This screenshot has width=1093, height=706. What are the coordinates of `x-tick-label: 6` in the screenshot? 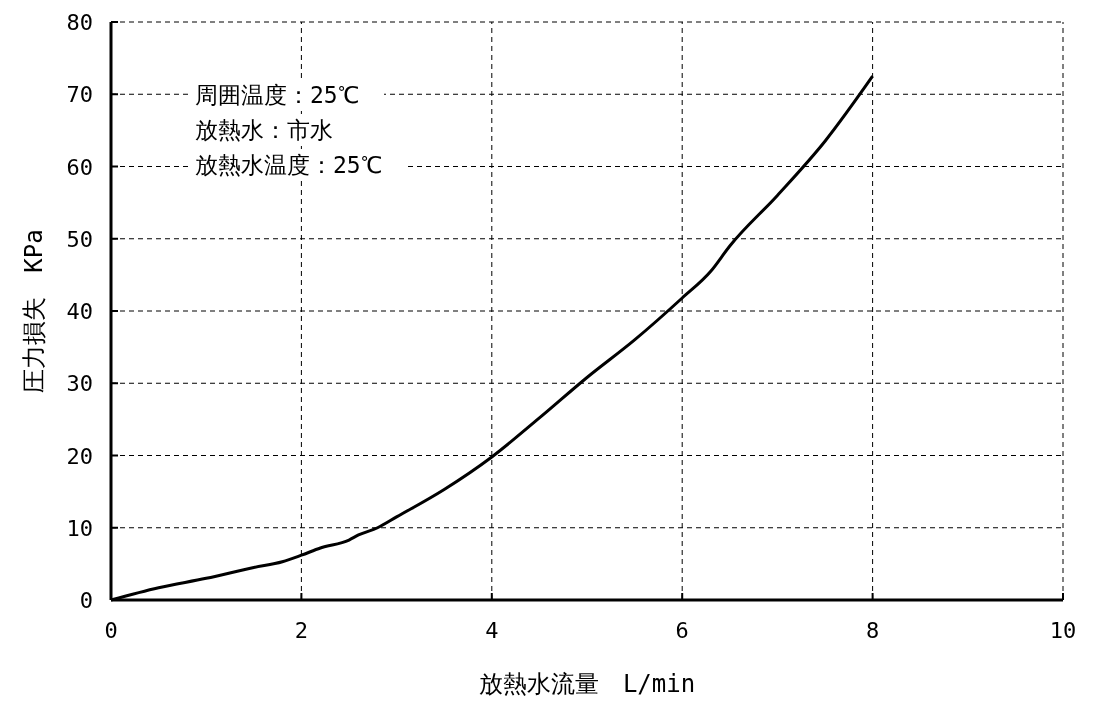 It's located at (682, 630).